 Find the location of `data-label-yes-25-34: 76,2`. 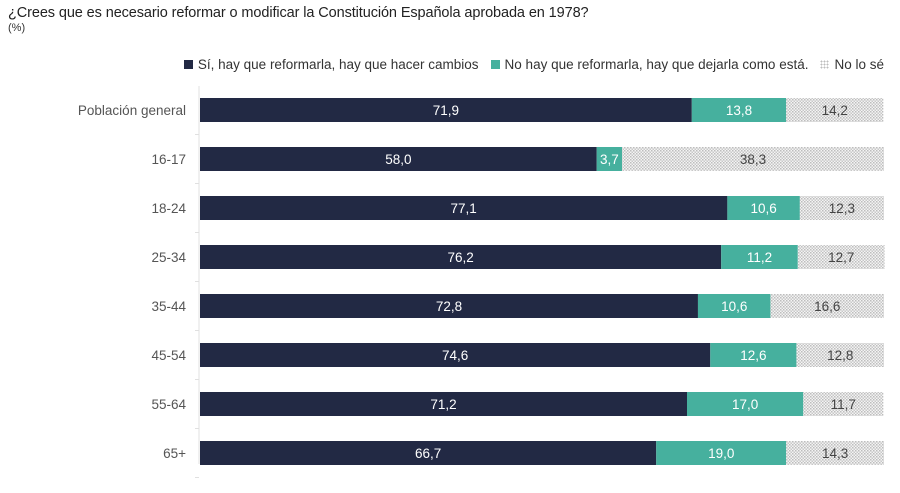

data-label-yes-25-34: 76,2 is located at coordinates (460, 257).